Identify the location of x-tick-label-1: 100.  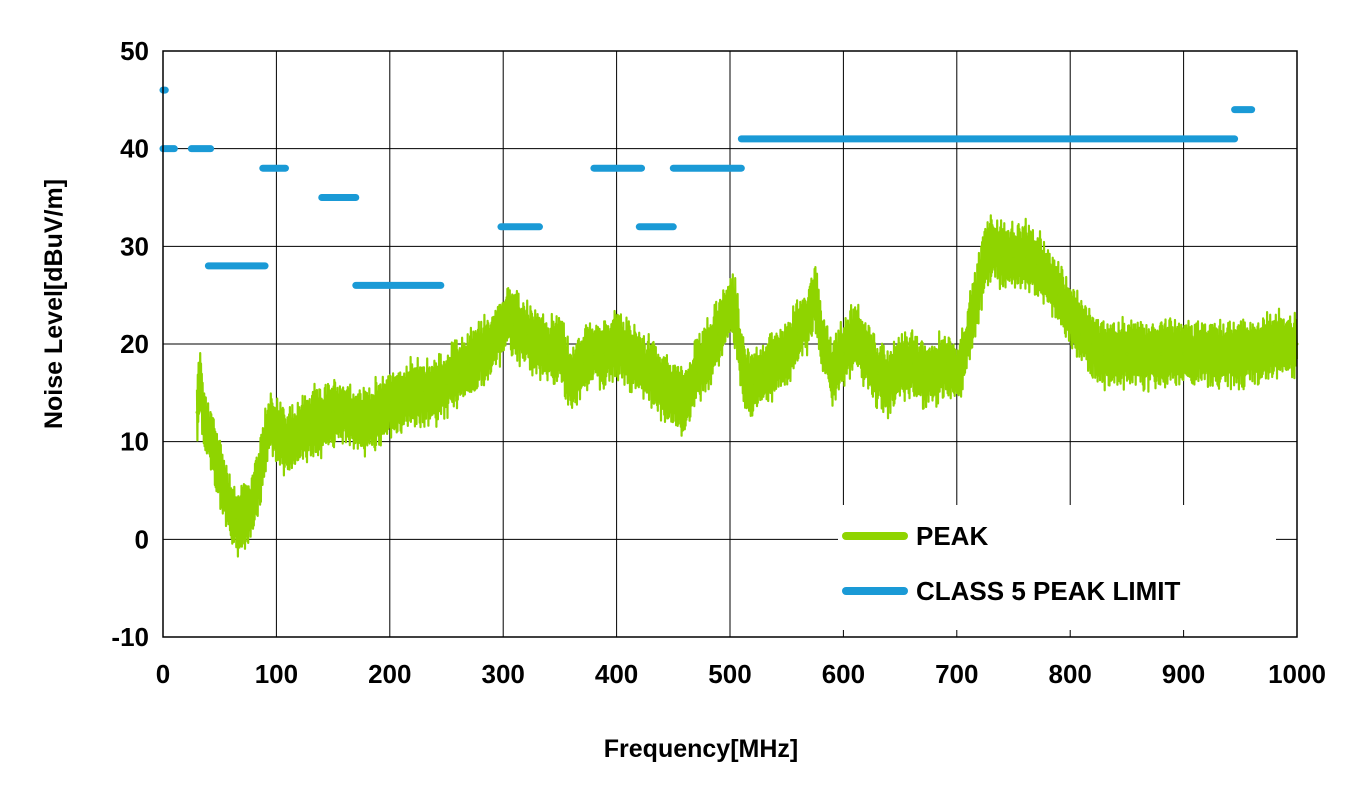
(276, 674).